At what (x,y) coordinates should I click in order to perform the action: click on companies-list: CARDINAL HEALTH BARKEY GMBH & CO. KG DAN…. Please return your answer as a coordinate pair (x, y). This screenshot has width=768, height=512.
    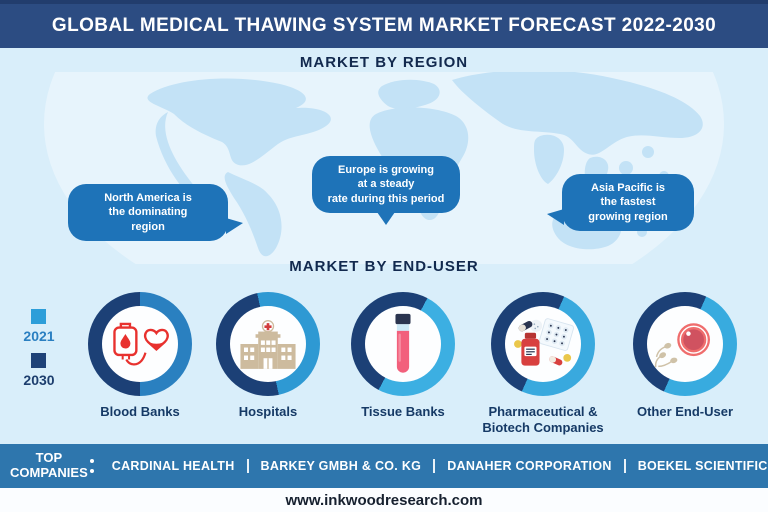
    Looking at the image, I should click on (434, 466).